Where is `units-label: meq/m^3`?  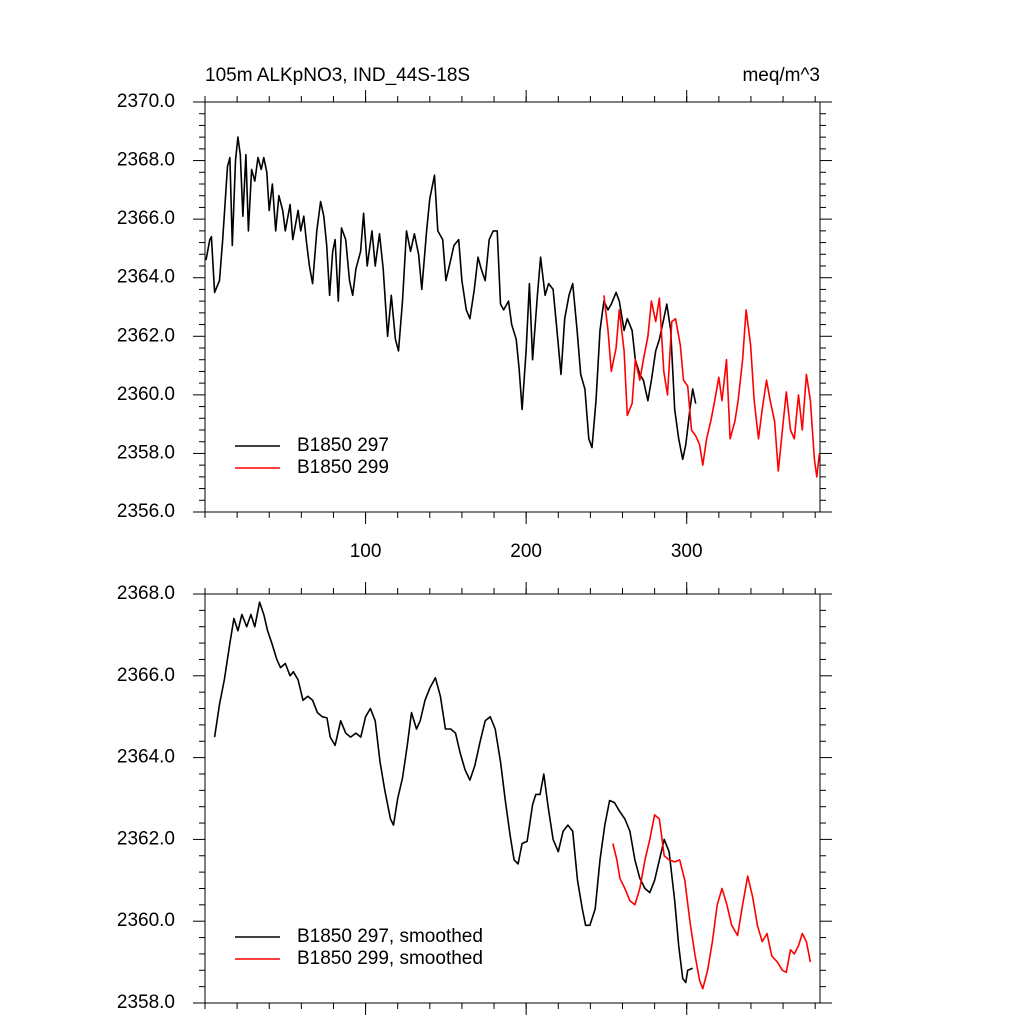 units-label: meq/m^3 is located at coordinates (781, 75).